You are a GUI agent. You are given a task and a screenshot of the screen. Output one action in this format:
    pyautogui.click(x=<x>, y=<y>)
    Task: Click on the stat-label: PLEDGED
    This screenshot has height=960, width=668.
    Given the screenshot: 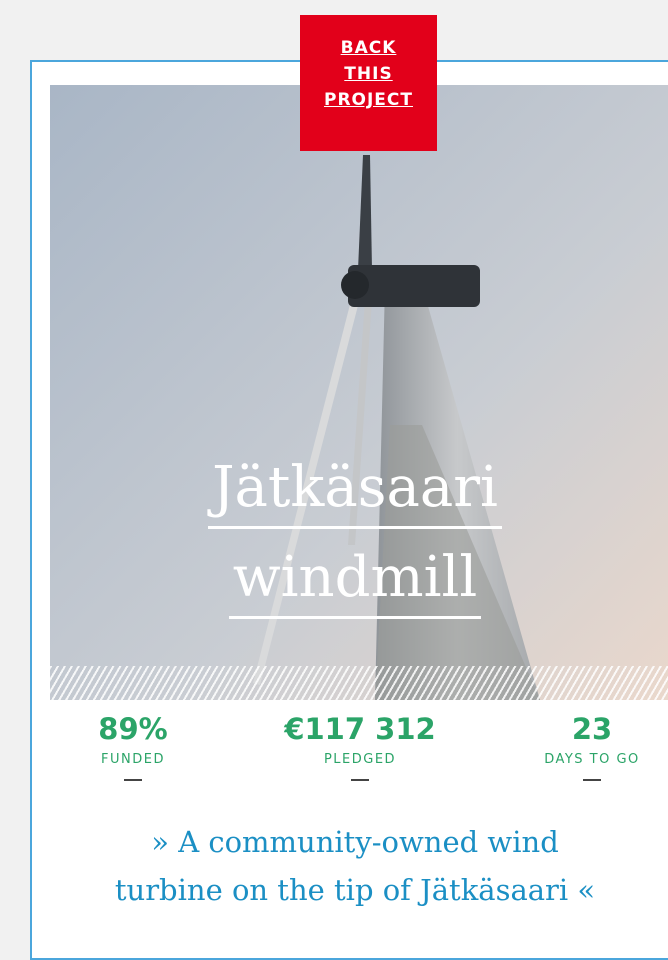 What is the action you would take?
    pyautogui.click(x=360, y=759)
    